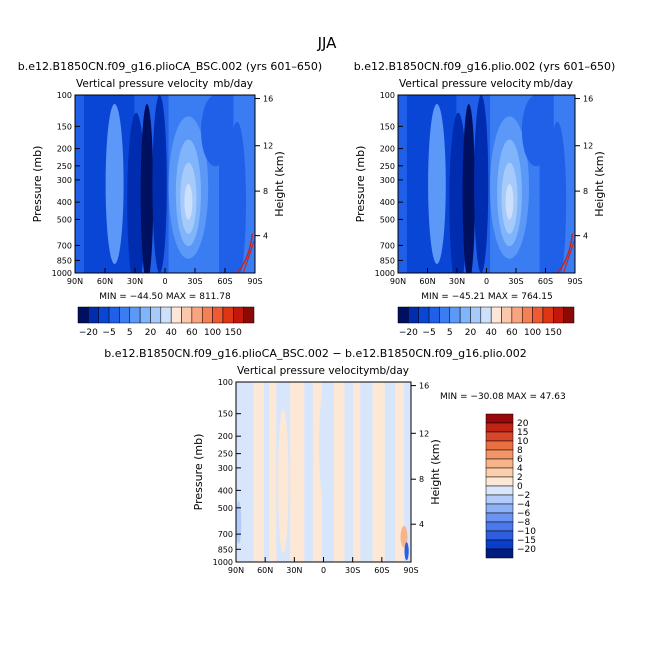  I want to click on field, so click(165, 184).